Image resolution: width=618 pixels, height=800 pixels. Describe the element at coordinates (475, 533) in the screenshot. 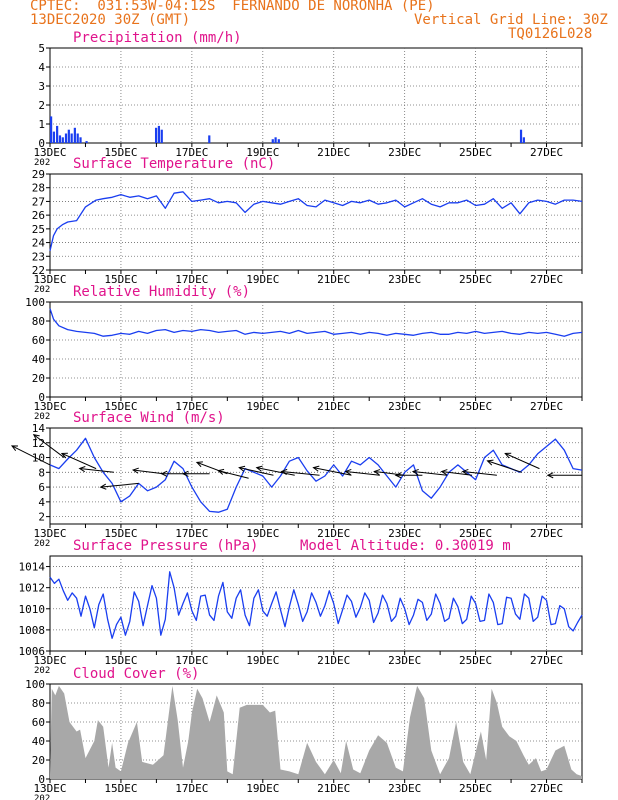

I see `wind-xtick-label: 25DEC` at that location.